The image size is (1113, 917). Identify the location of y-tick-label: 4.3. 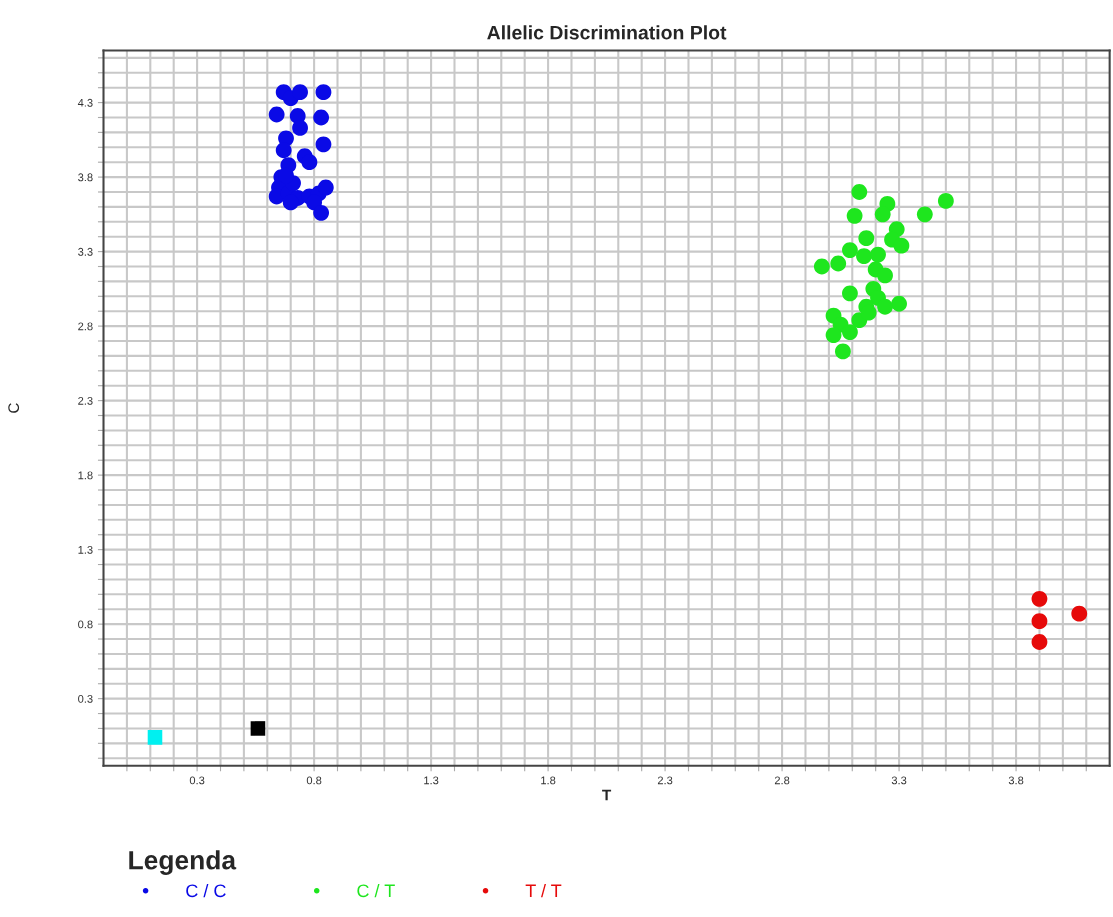
(85, 102).